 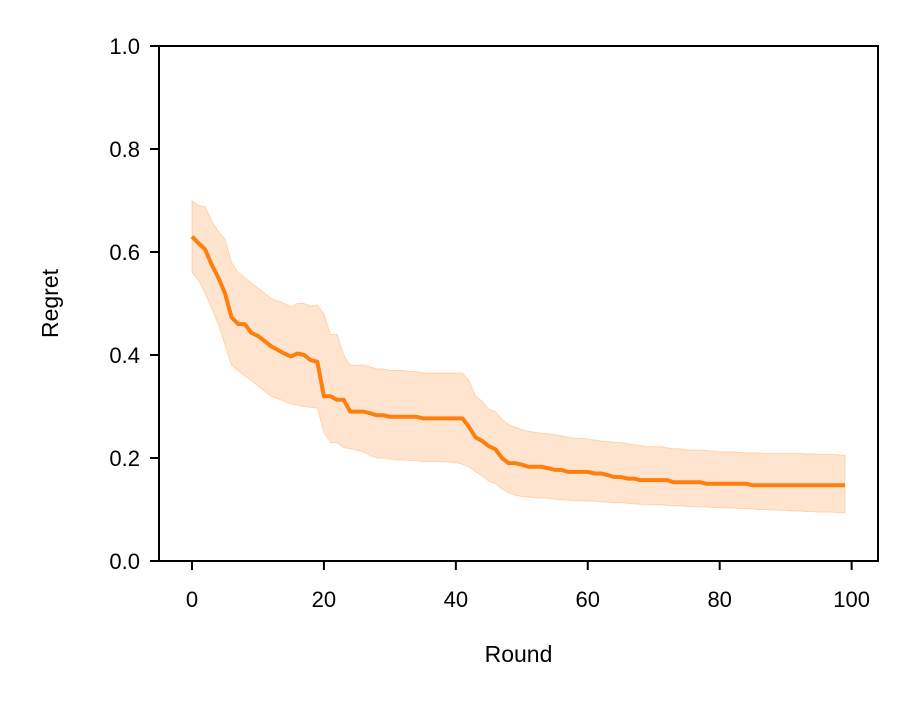 What do you see at coordinates (124, 561) in the screenshot?
I see `y-tick-label: 0.0` at bounding box center [124, 561].